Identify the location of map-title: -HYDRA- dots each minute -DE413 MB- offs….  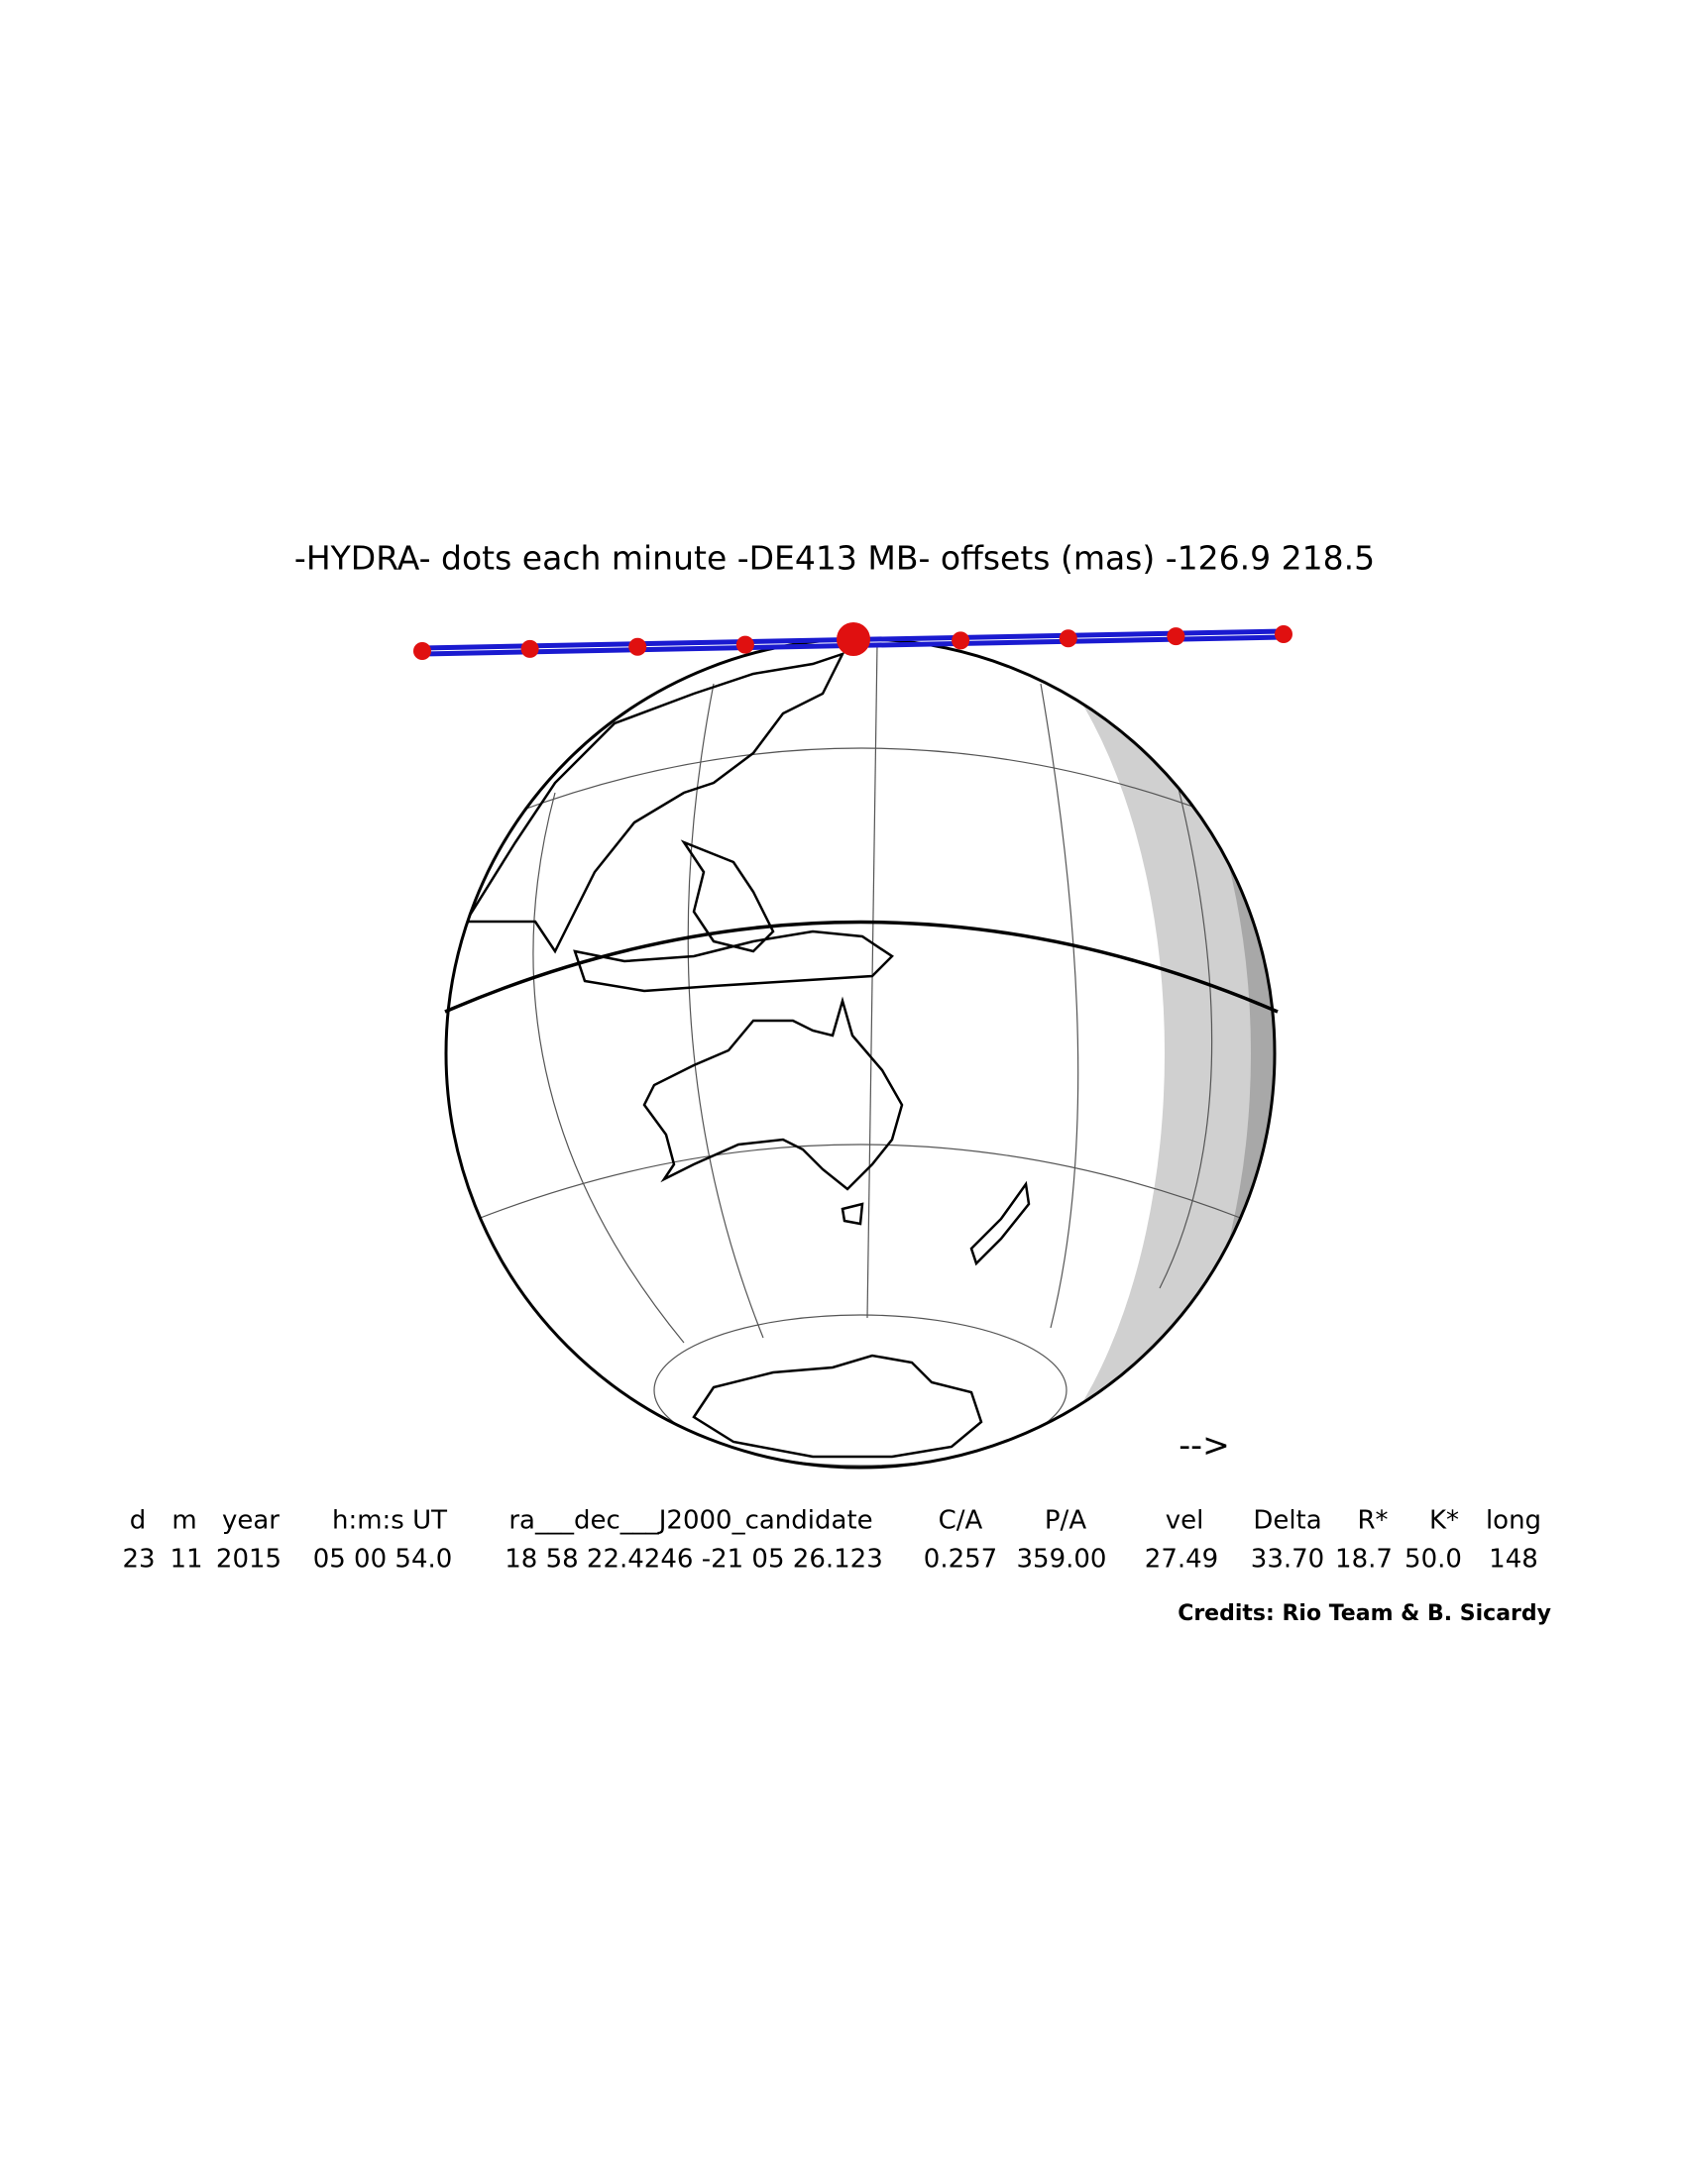
(834, 558).